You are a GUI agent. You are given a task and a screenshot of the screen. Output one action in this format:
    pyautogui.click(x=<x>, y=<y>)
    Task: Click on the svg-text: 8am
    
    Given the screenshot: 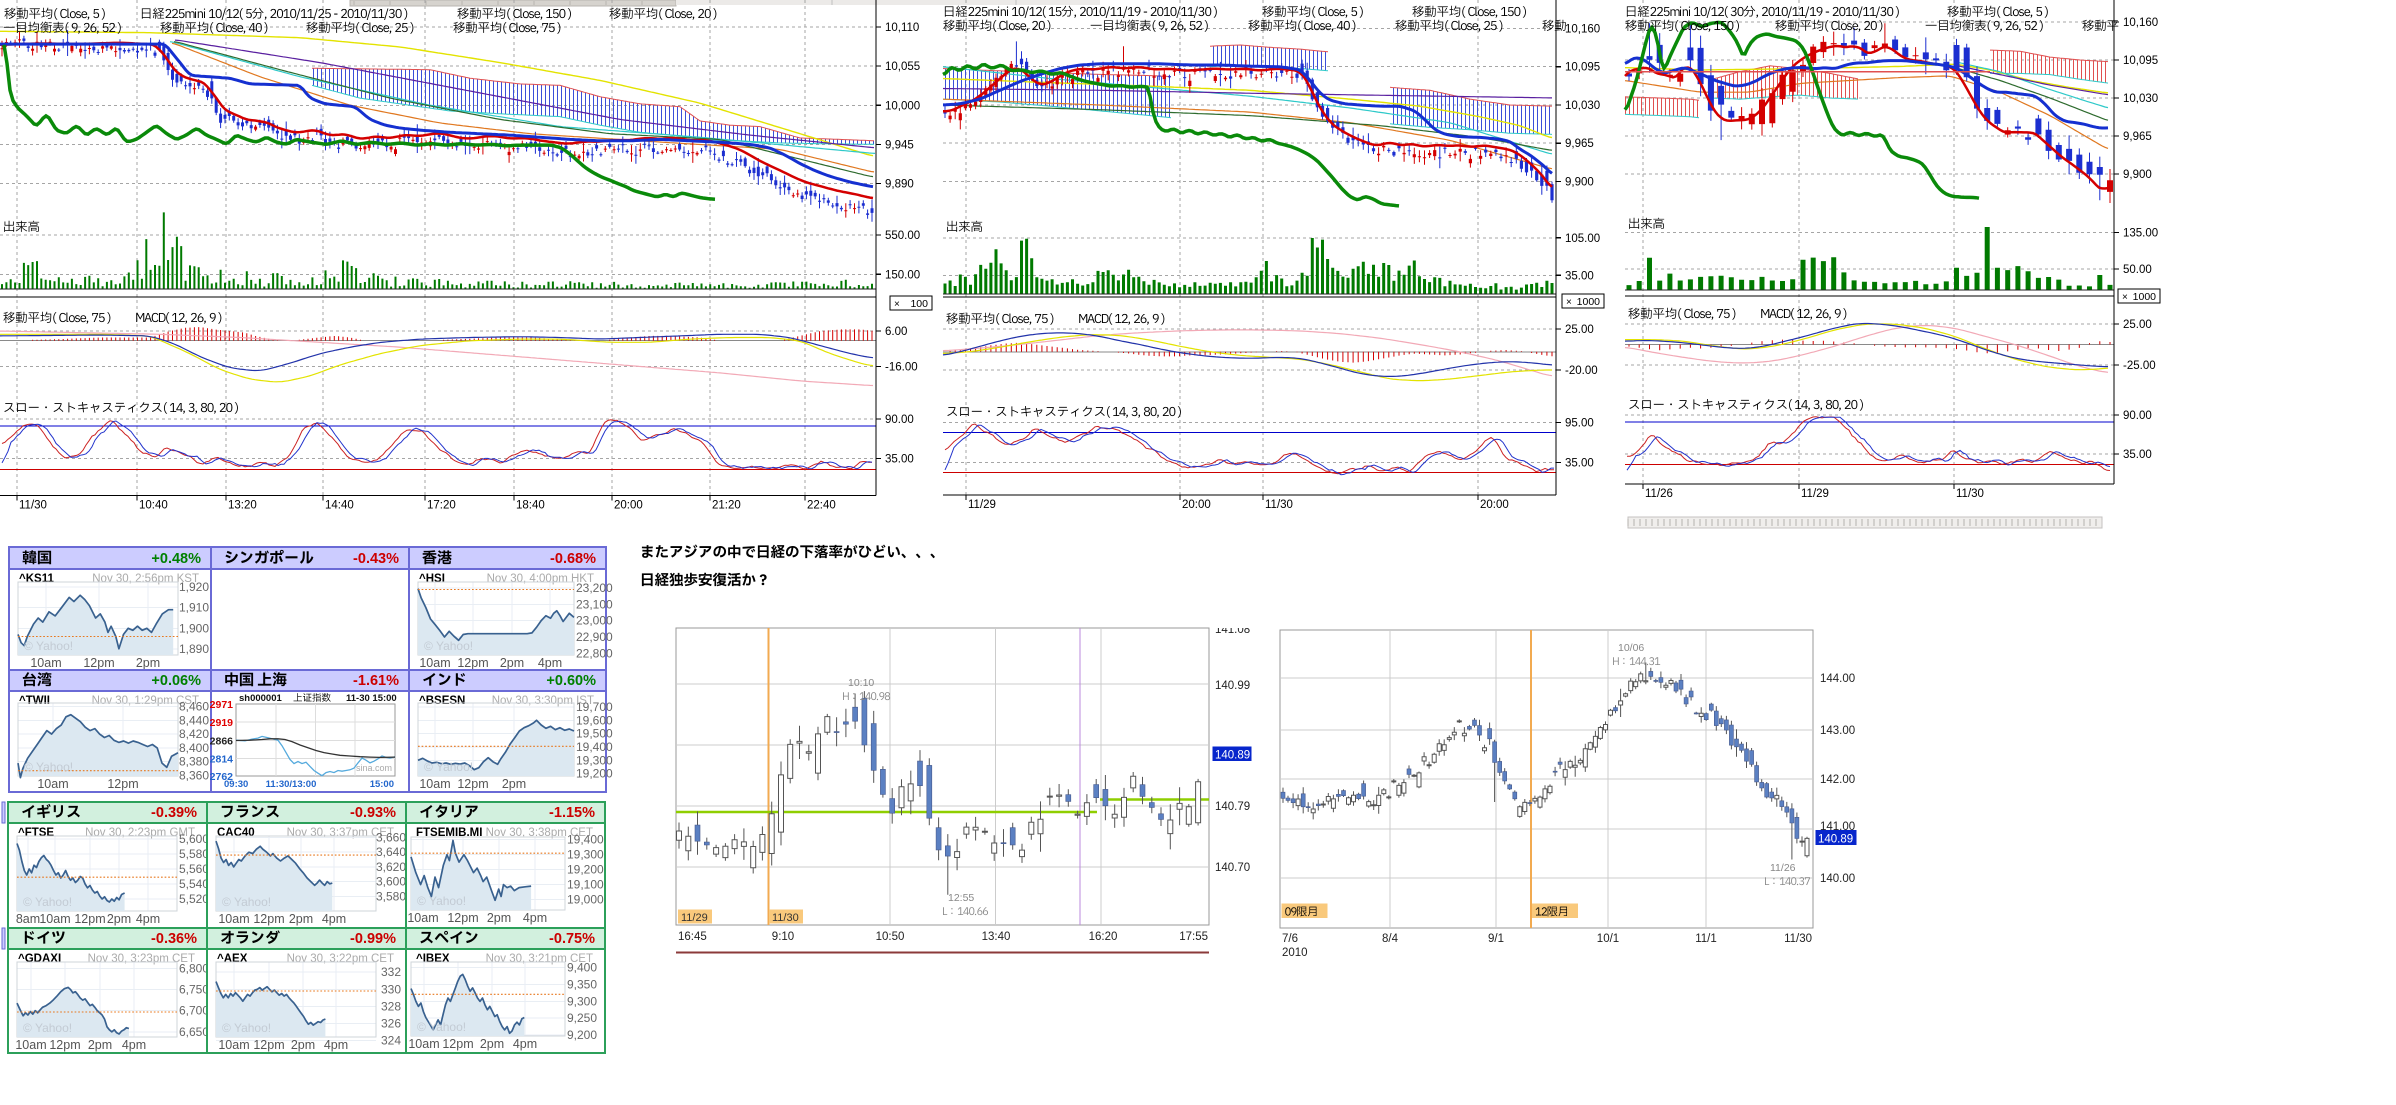 What is the action you would take?
    pyautogui.click(x=28, y=919)
    